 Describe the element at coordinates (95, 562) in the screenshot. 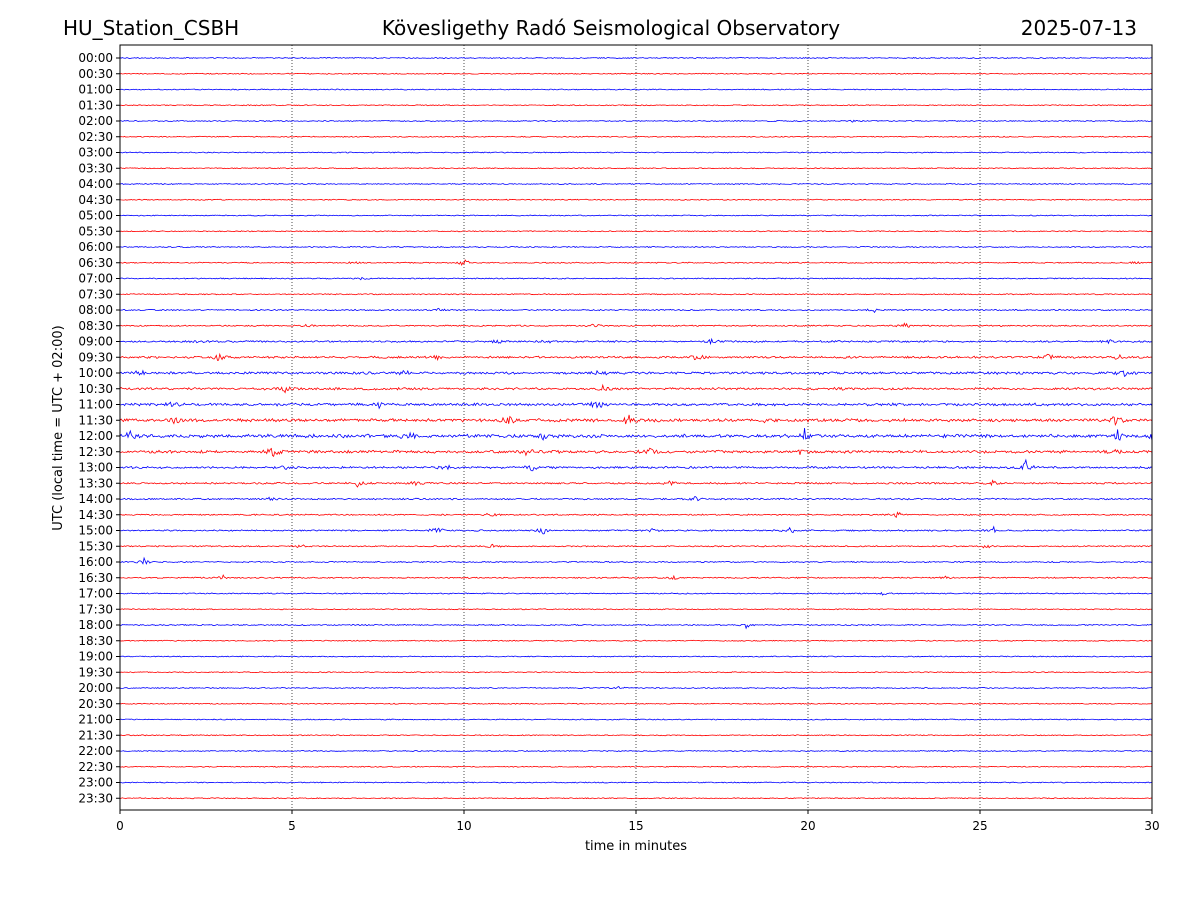

I see `y-tick-label: 16:00` at that location.